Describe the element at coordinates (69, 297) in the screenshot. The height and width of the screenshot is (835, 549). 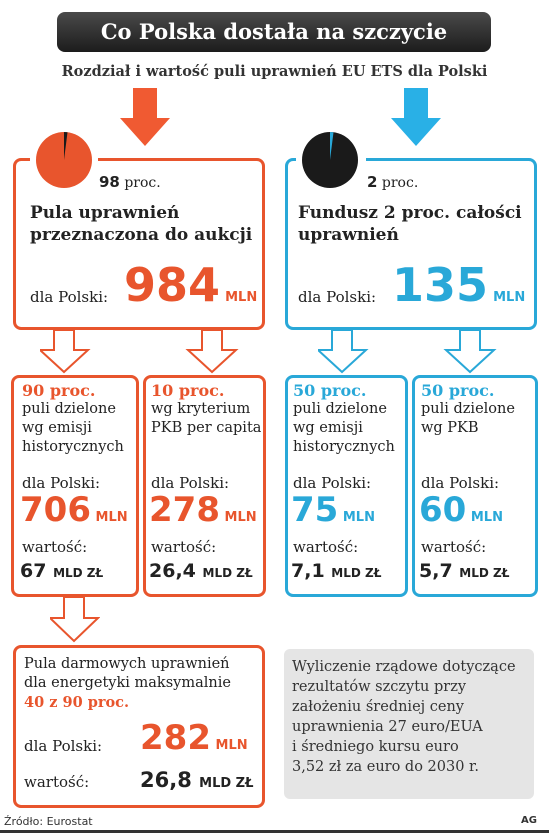
I see `auction-for-poland-label: dla Polski:` at that location.